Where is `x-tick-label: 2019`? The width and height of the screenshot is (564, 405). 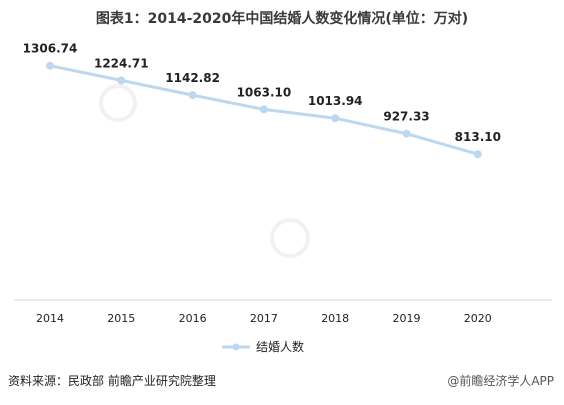
x-tick-label: 2019 is located at coordinates (407, 318).